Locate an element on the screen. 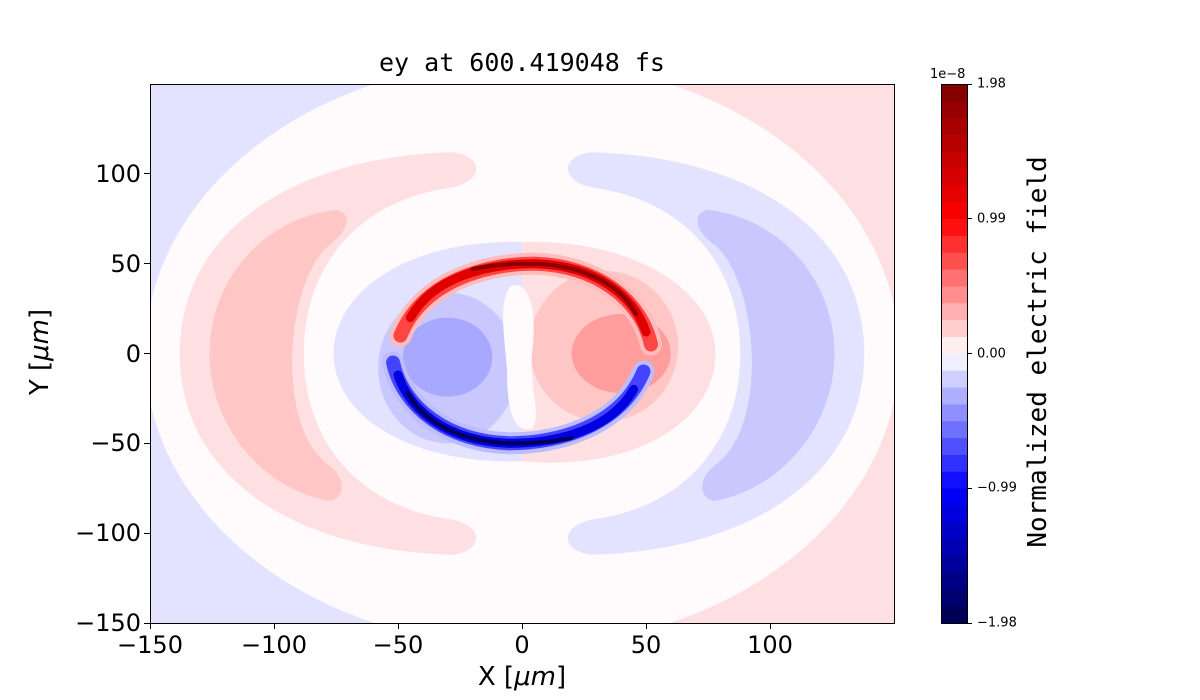 Image resolution: width=1200 pixels, height=700 pixels. x-label-text: X [ is located at coordinates (496, 677).